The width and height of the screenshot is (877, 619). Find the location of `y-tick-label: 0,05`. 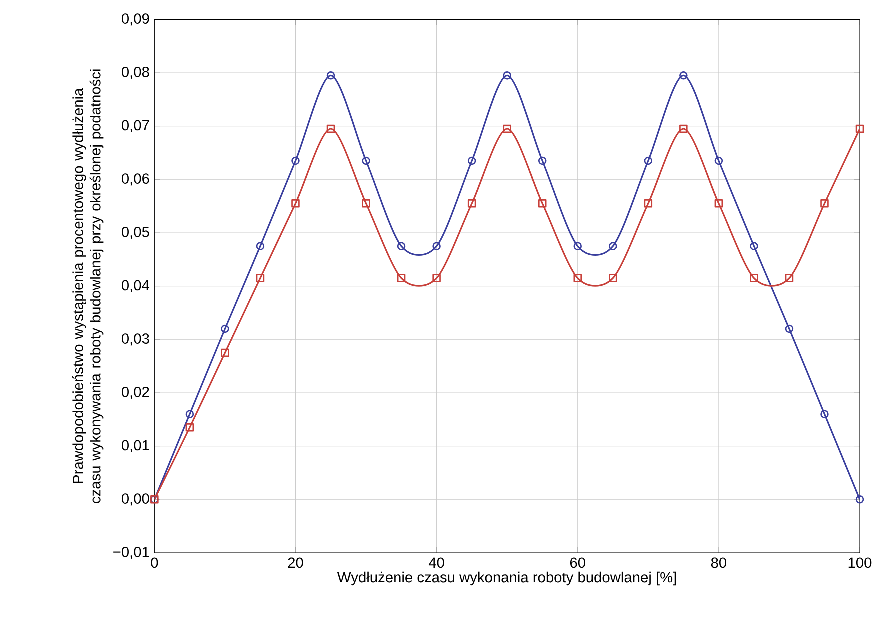

y-tick-label: 0,05 is located at coordinates (136, 233).